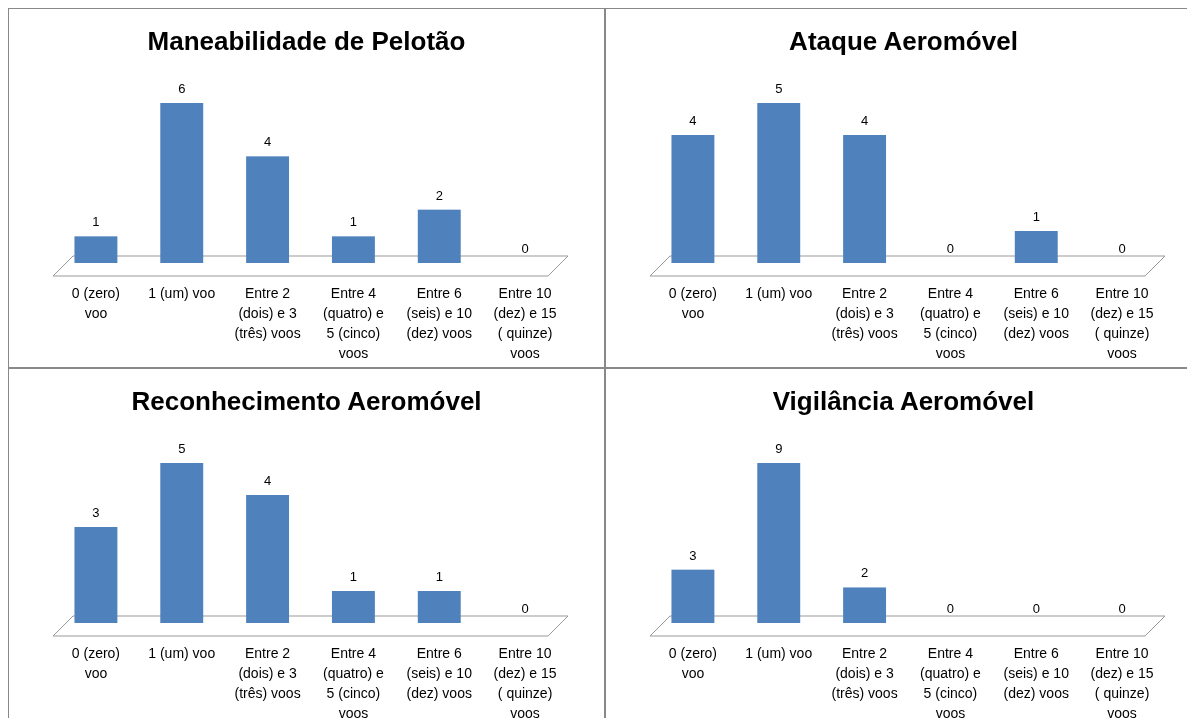 The width and height of the screenshot is (1195, 726). Describe the element at coordinates (182, 88) in the screenshot. I see `data-label: 6` at that location.